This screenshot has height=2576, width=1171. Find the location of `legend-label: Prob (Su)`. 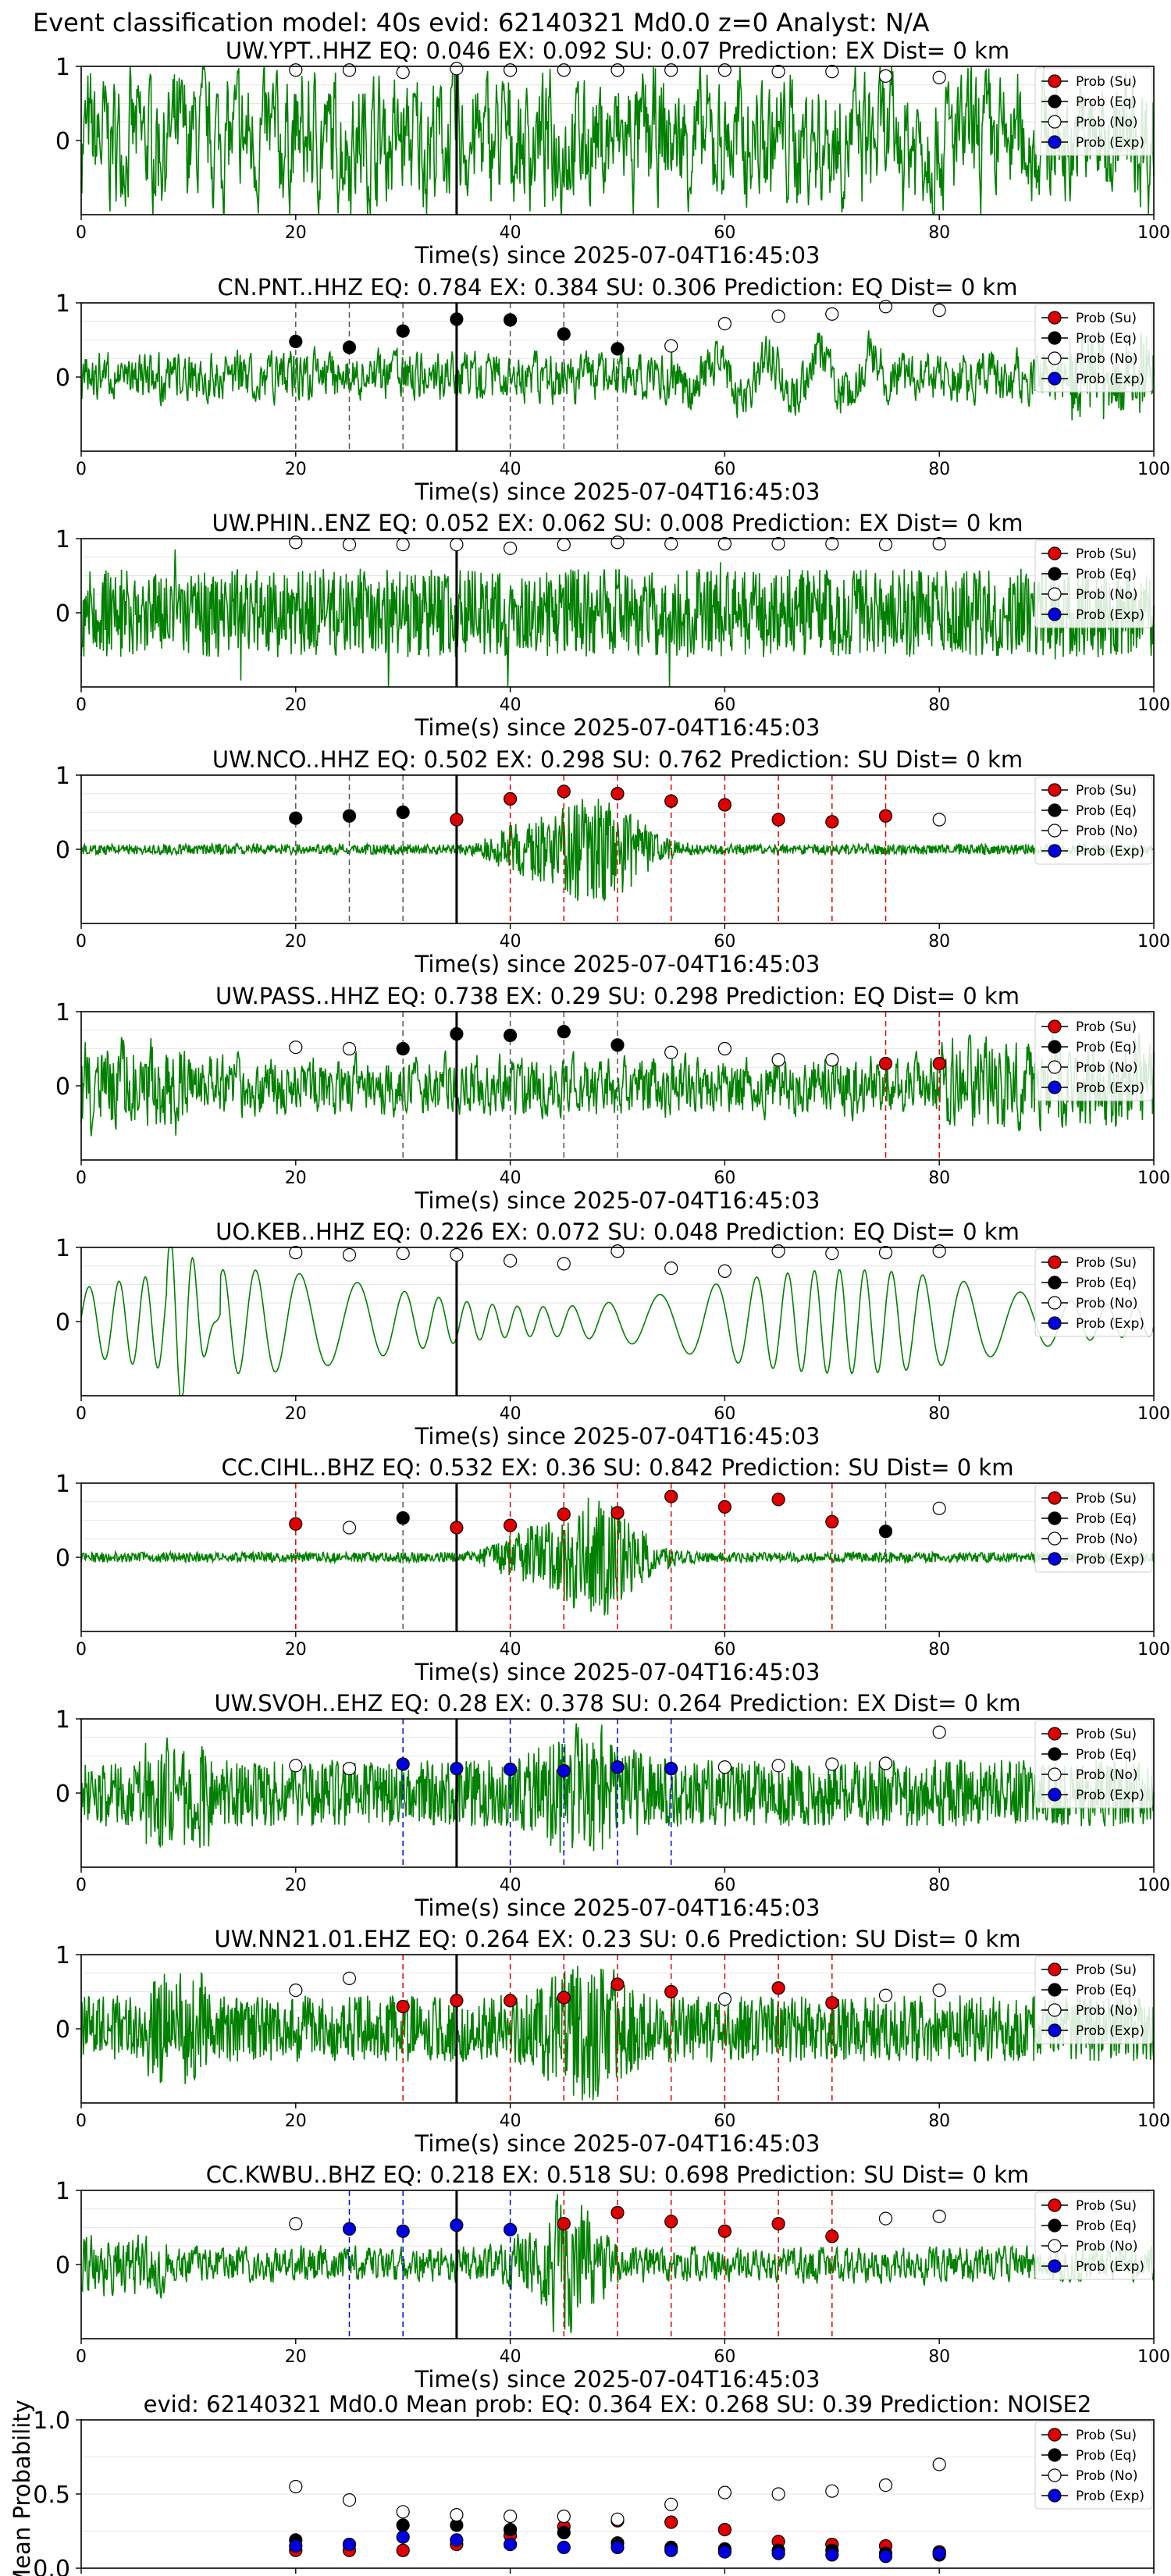

legend-label: Prob (Su) is located at coordinates (1106, 318).